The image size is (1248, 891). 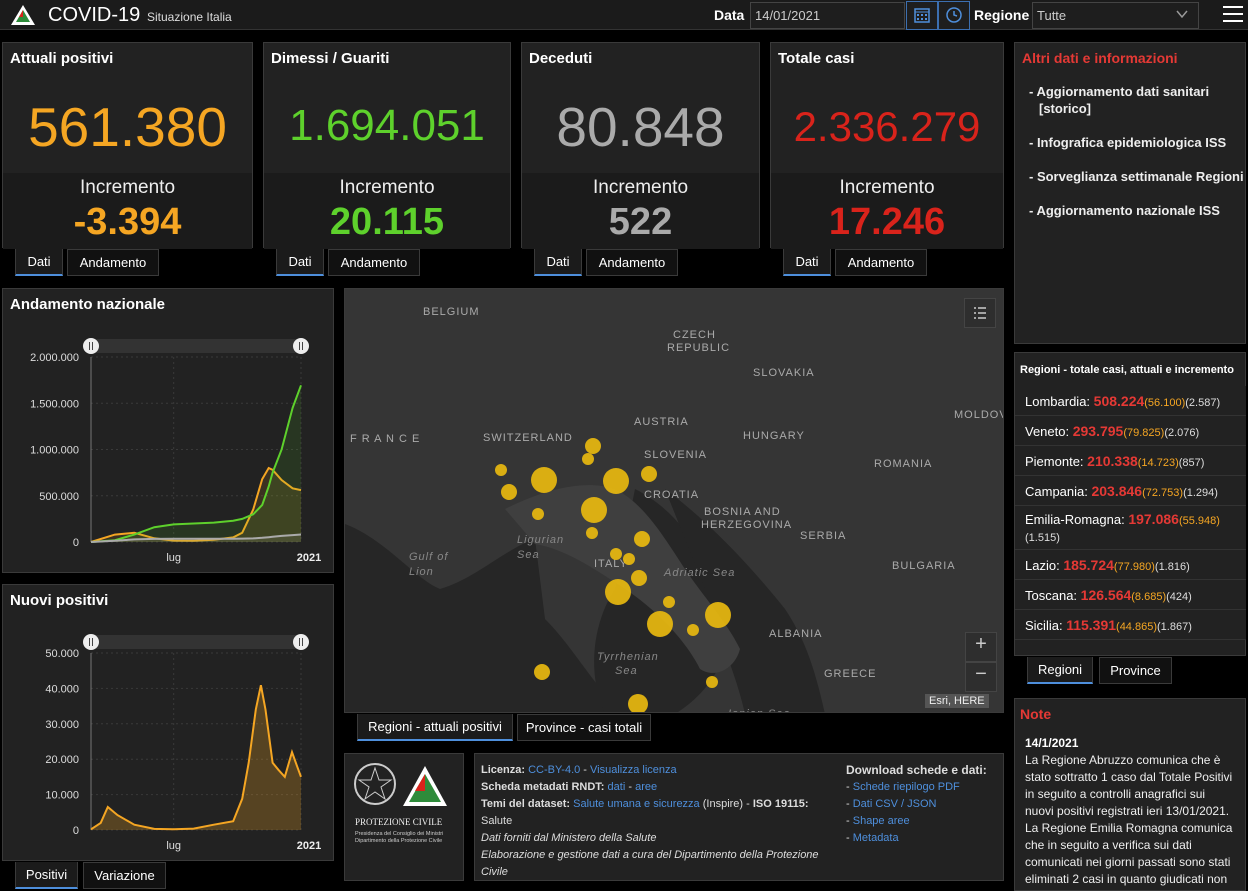 What do you see at coordinates (1060, 670) in the screenshot?
I see `tab-regioni: Regioni` at bounding box center [1060, 670].